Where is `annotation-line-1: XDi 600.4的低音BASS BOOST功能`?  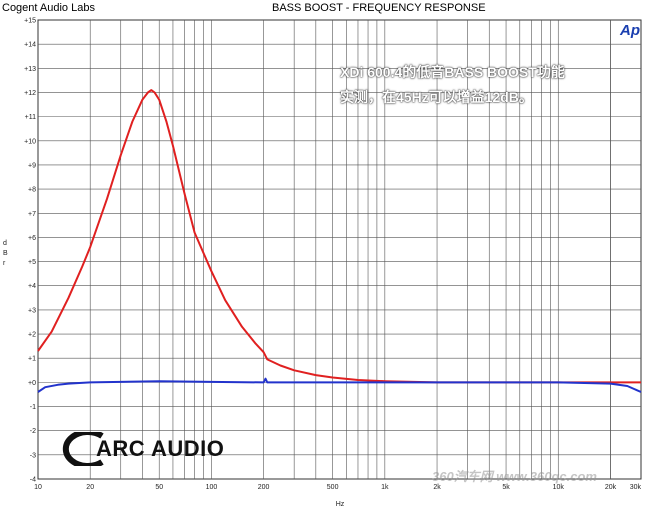 annotation-line-1: XDi 600.4的低音BASS BOOST功能 is located at coordinates (452, 72).